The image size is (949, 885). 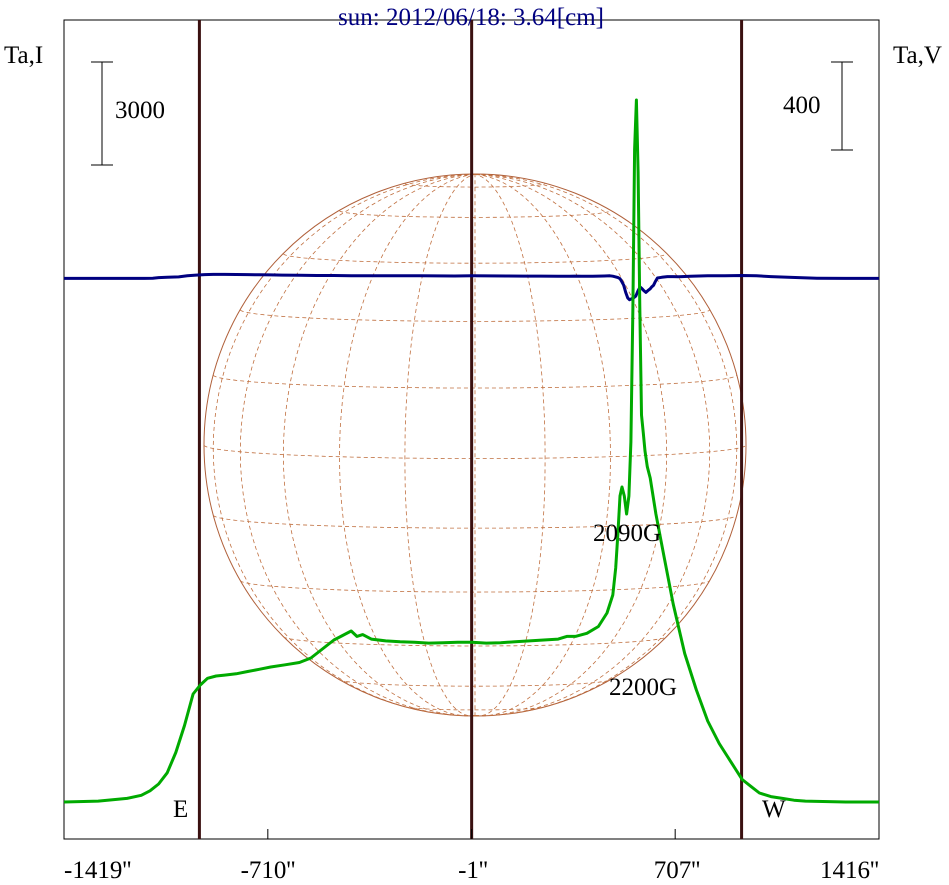 What do you see at coordinates (842, 106) in the screenshot?
I see `scale-bar-right` at bounding box center [842, 106].